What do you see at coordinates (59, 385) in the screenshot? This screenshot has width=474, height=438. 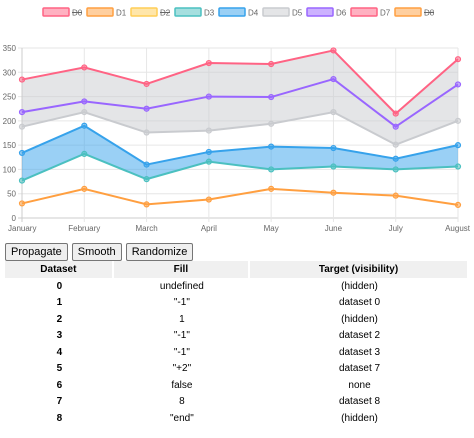 I see `cell-dataset: 6` at bounding box center [59, 385].